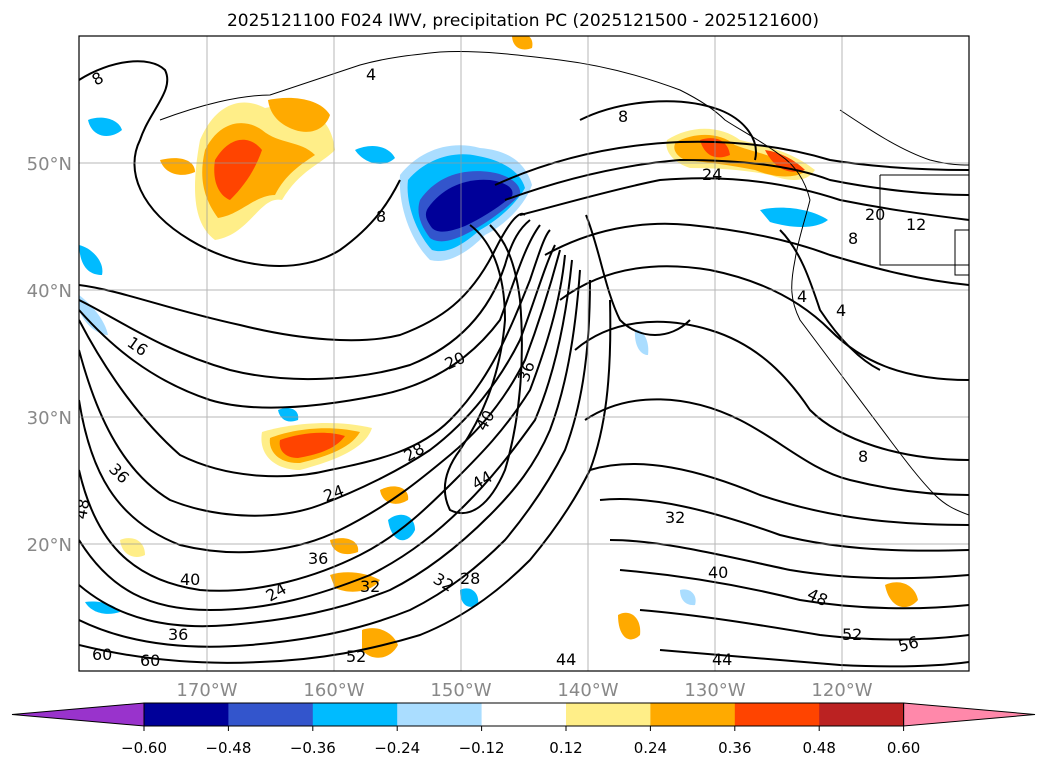  Describe the element at coordinates (734, 748) in the screenshot. I see `colorbar-tick-label: 0.36` at that location.